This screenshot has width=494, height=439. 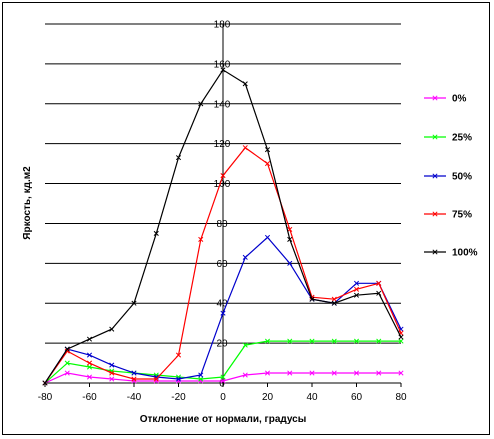 What do you see at coordinates (89, 377) in the screenshot?
I see `data-point-0%--60` at bounding box center [89, 377].